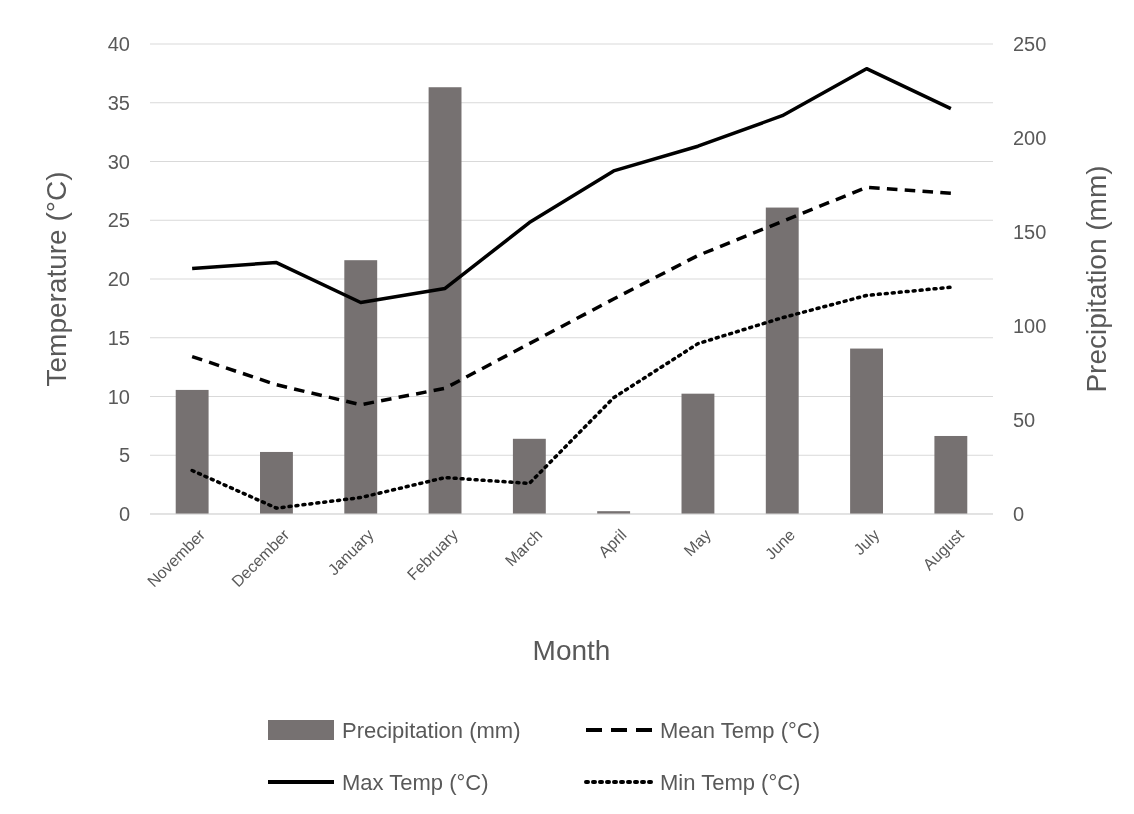 The image size is (1134, 814). Describe the element at coordinates (124, 455) in the screenshot. I see `y-tick-label: 5` at that location.